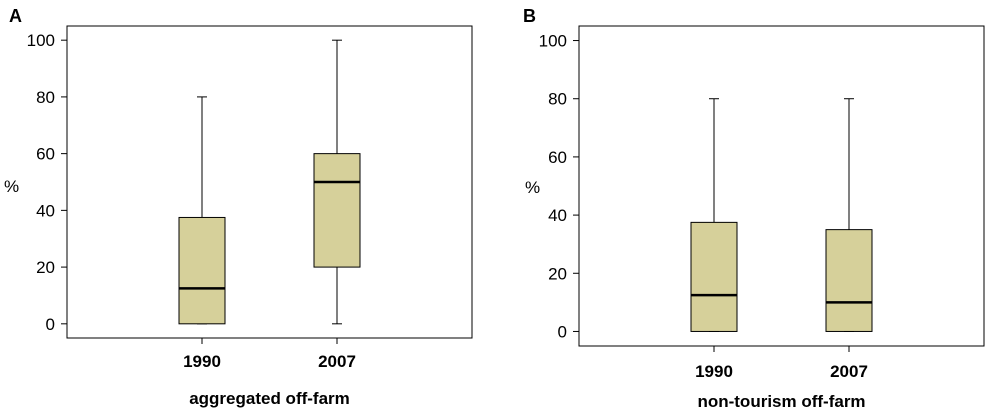  Describe the element at coordinates (269, 398) in the screenshot. I see `x-axis-title: aggregated off-farm` at that location.